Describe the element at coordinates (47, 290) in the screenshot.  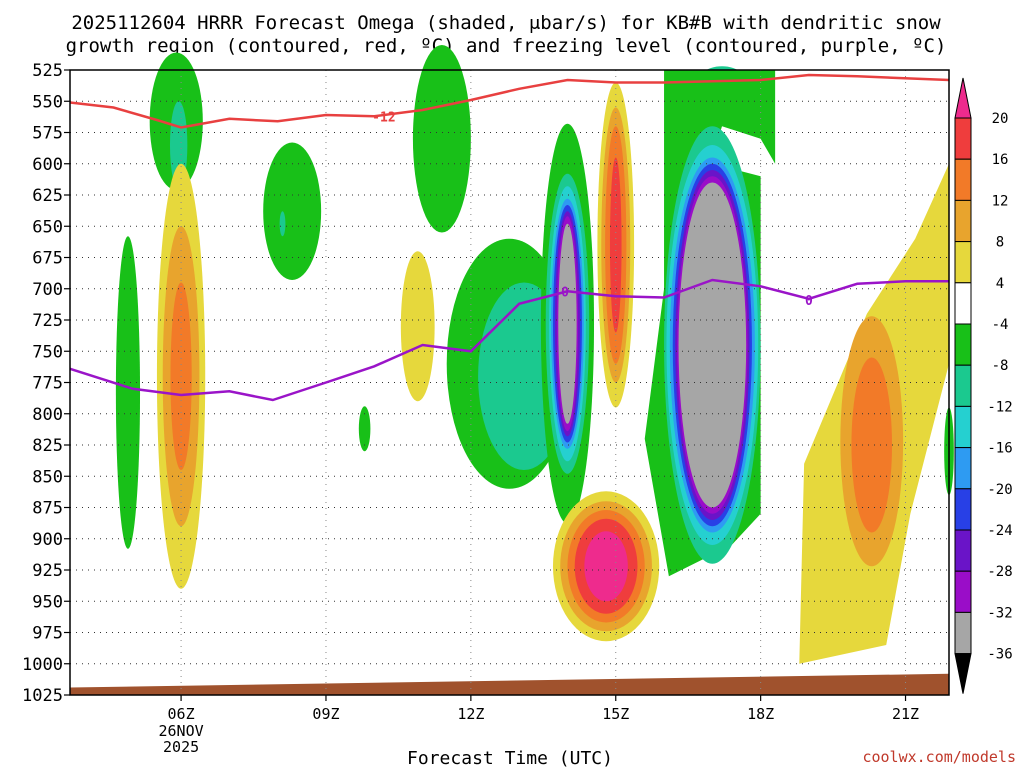
I see `y-tick-label: 700` at that location.